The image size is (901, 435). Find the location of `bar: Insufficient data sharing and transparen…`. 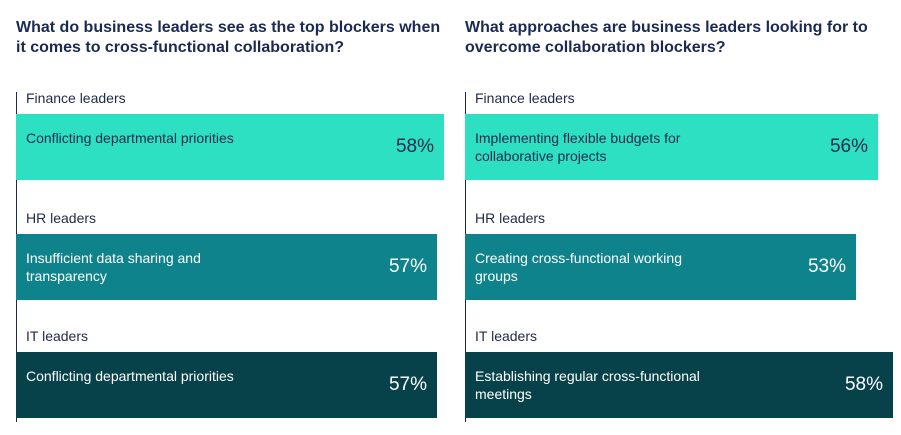

bar: Insufficient data sharing and transparen… is located at coordinates (226, 267).